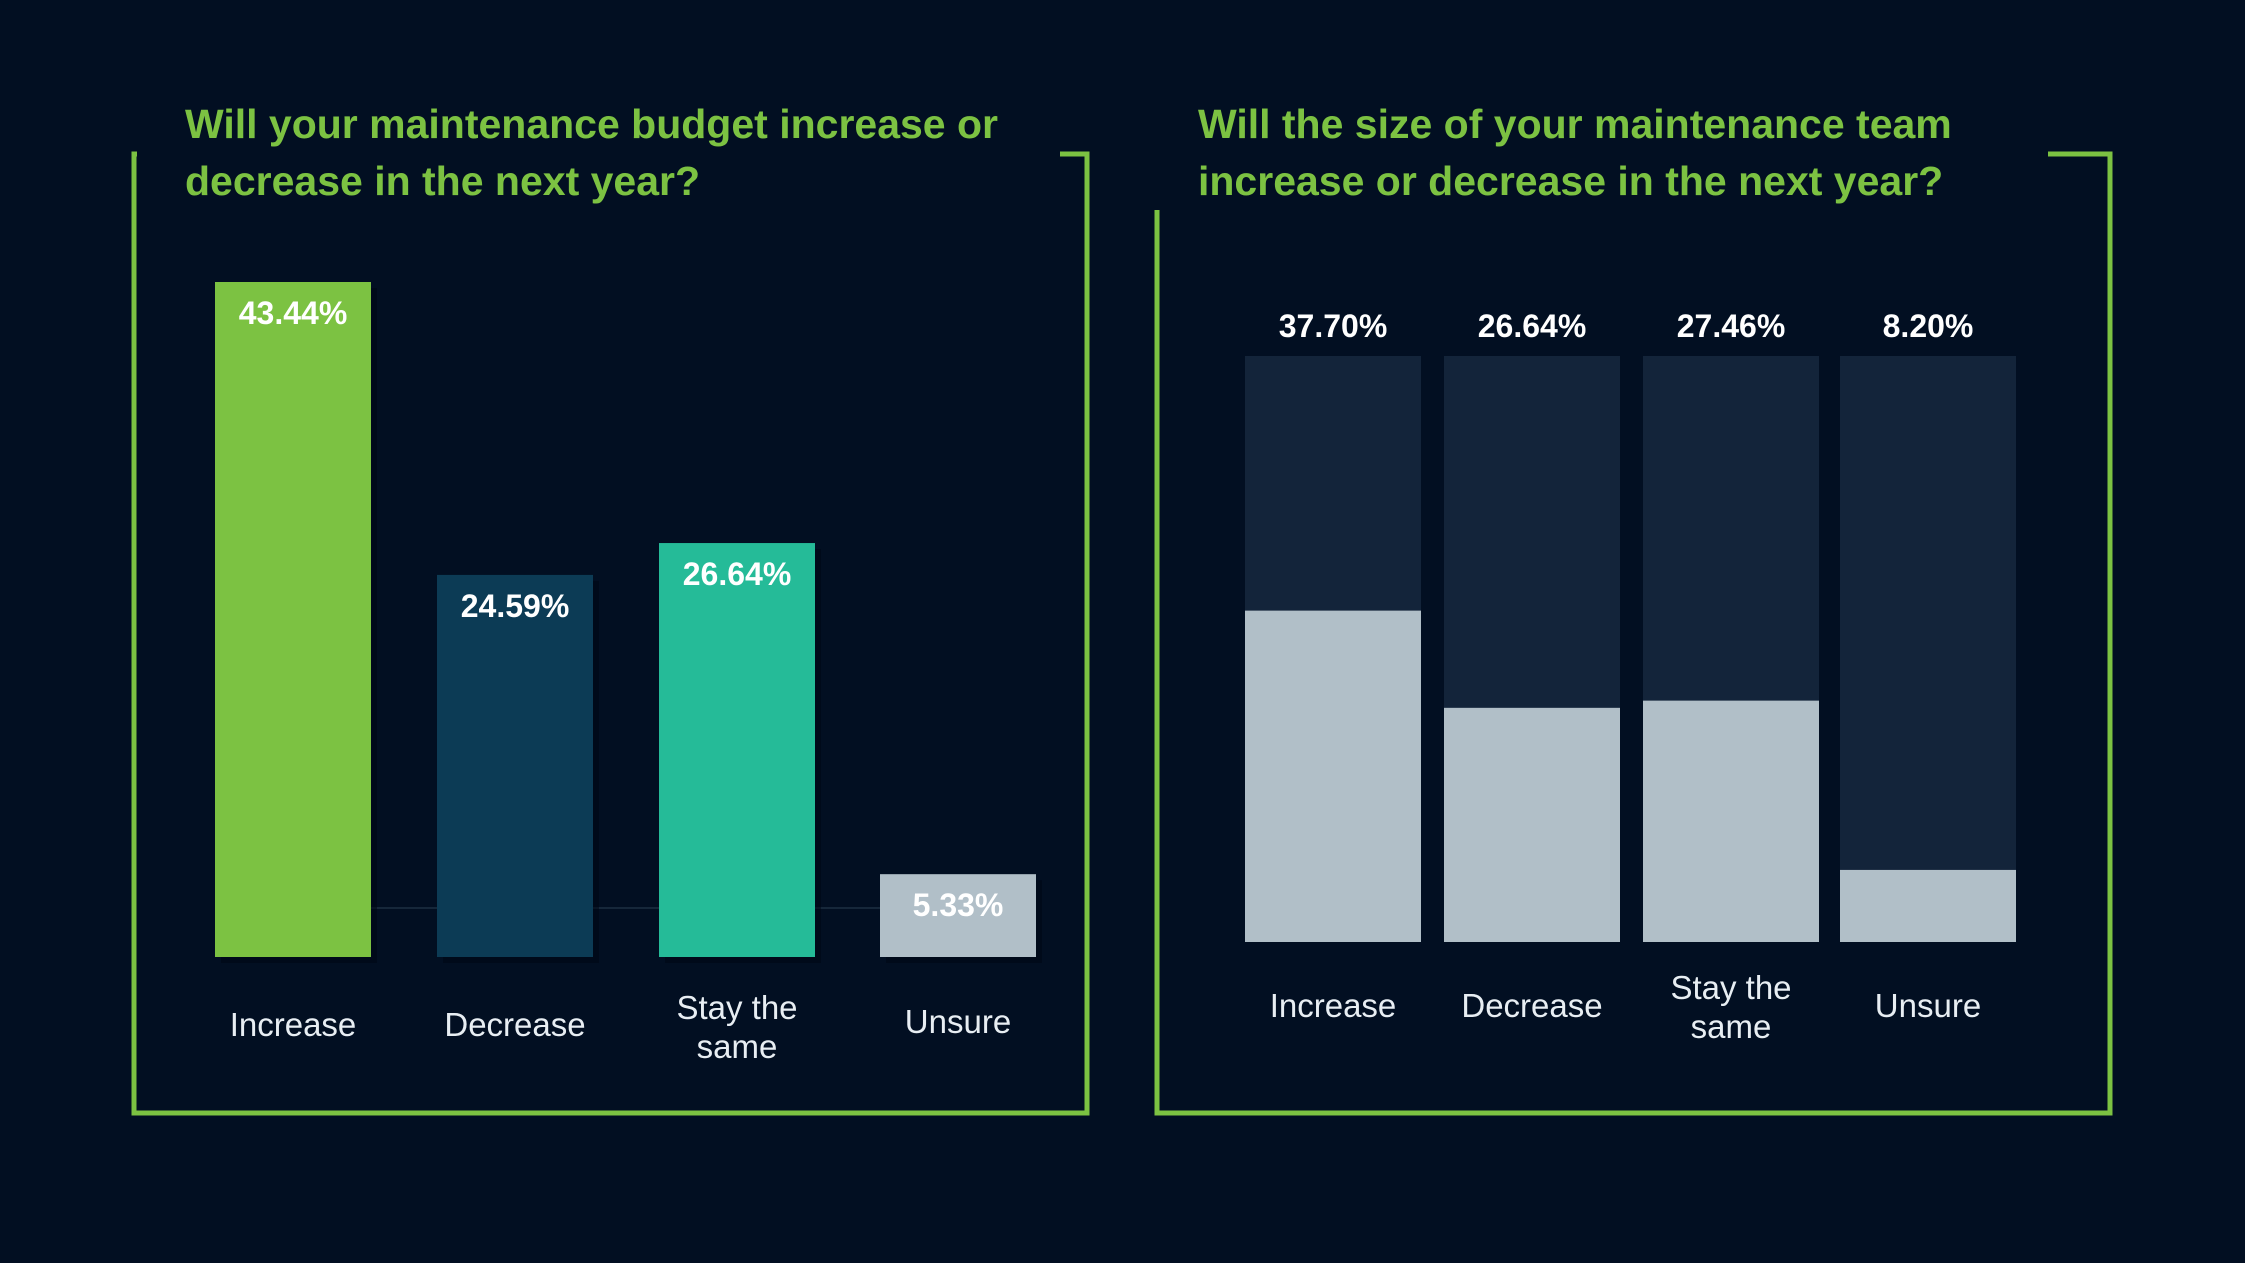 This screenshot has height=1263, width=2245. Describe the element at coordinates (1333, 326) in the screenshot. I see `value-label-increase: 37.70%` at that location.